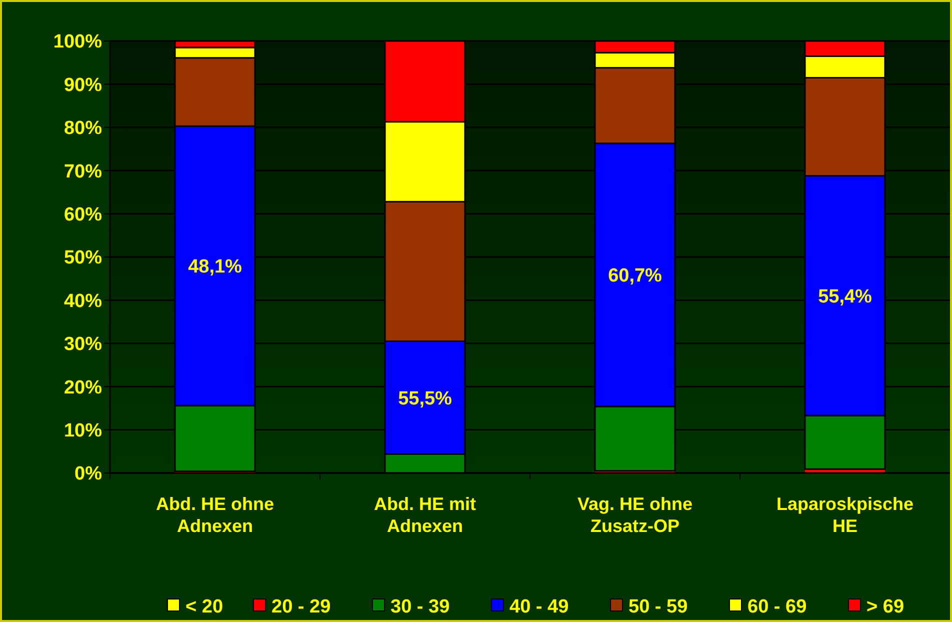  I want to click on y-tick-label: 60%, so click(83, 215).